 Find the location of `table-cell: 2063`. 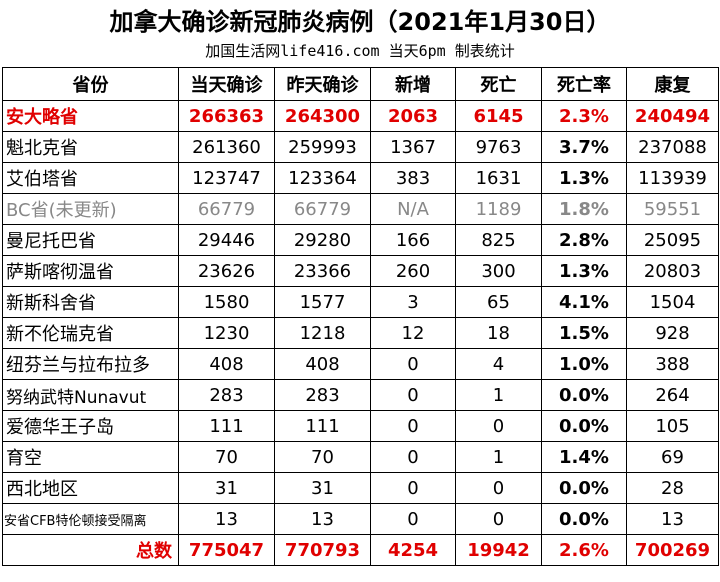

table-cell: 2063 is located at coordinates (413, 116).